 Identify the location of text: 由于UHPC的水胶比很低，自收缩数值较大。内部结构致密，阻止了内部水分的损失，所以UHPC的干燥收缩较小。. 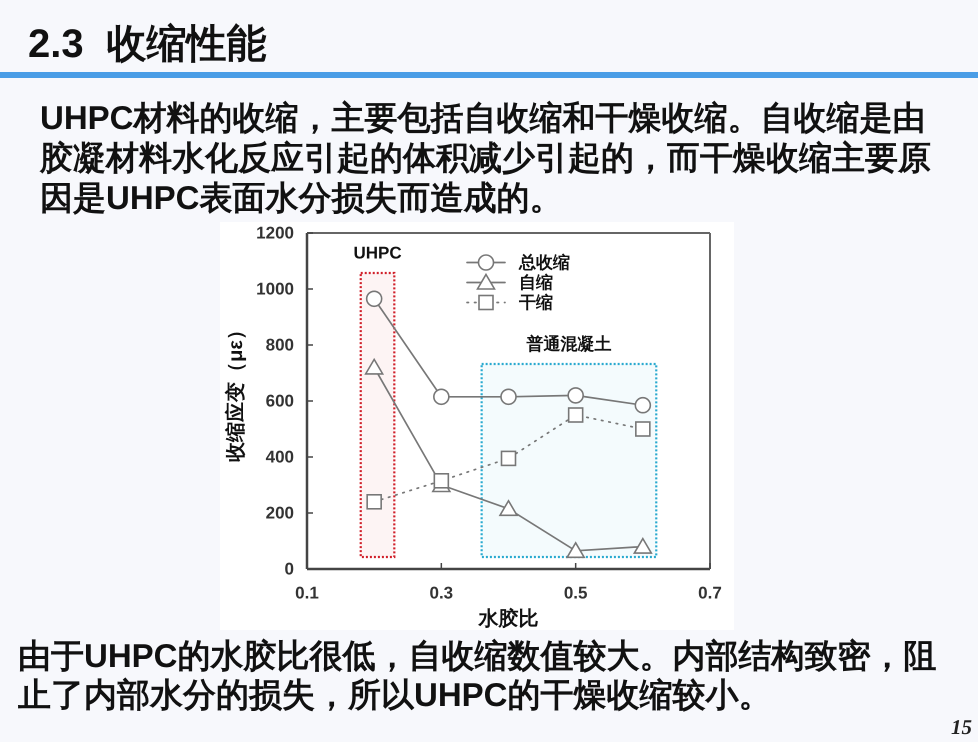
(478, 675).